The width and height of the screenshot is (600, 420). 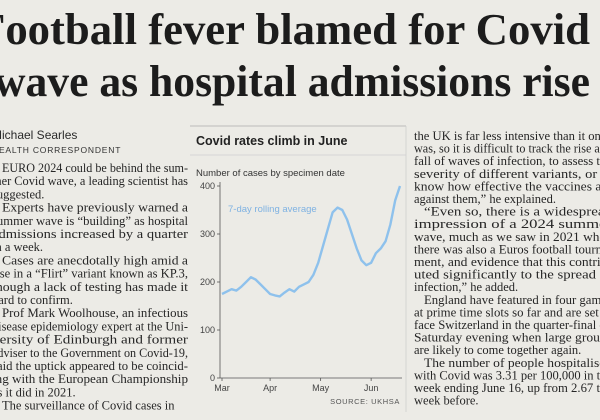 What do you see at coordinates (94, 353) in the screenshot?
I see `body-line: adviser to the Government on Covid-19,` at bounding box center [94, 353].